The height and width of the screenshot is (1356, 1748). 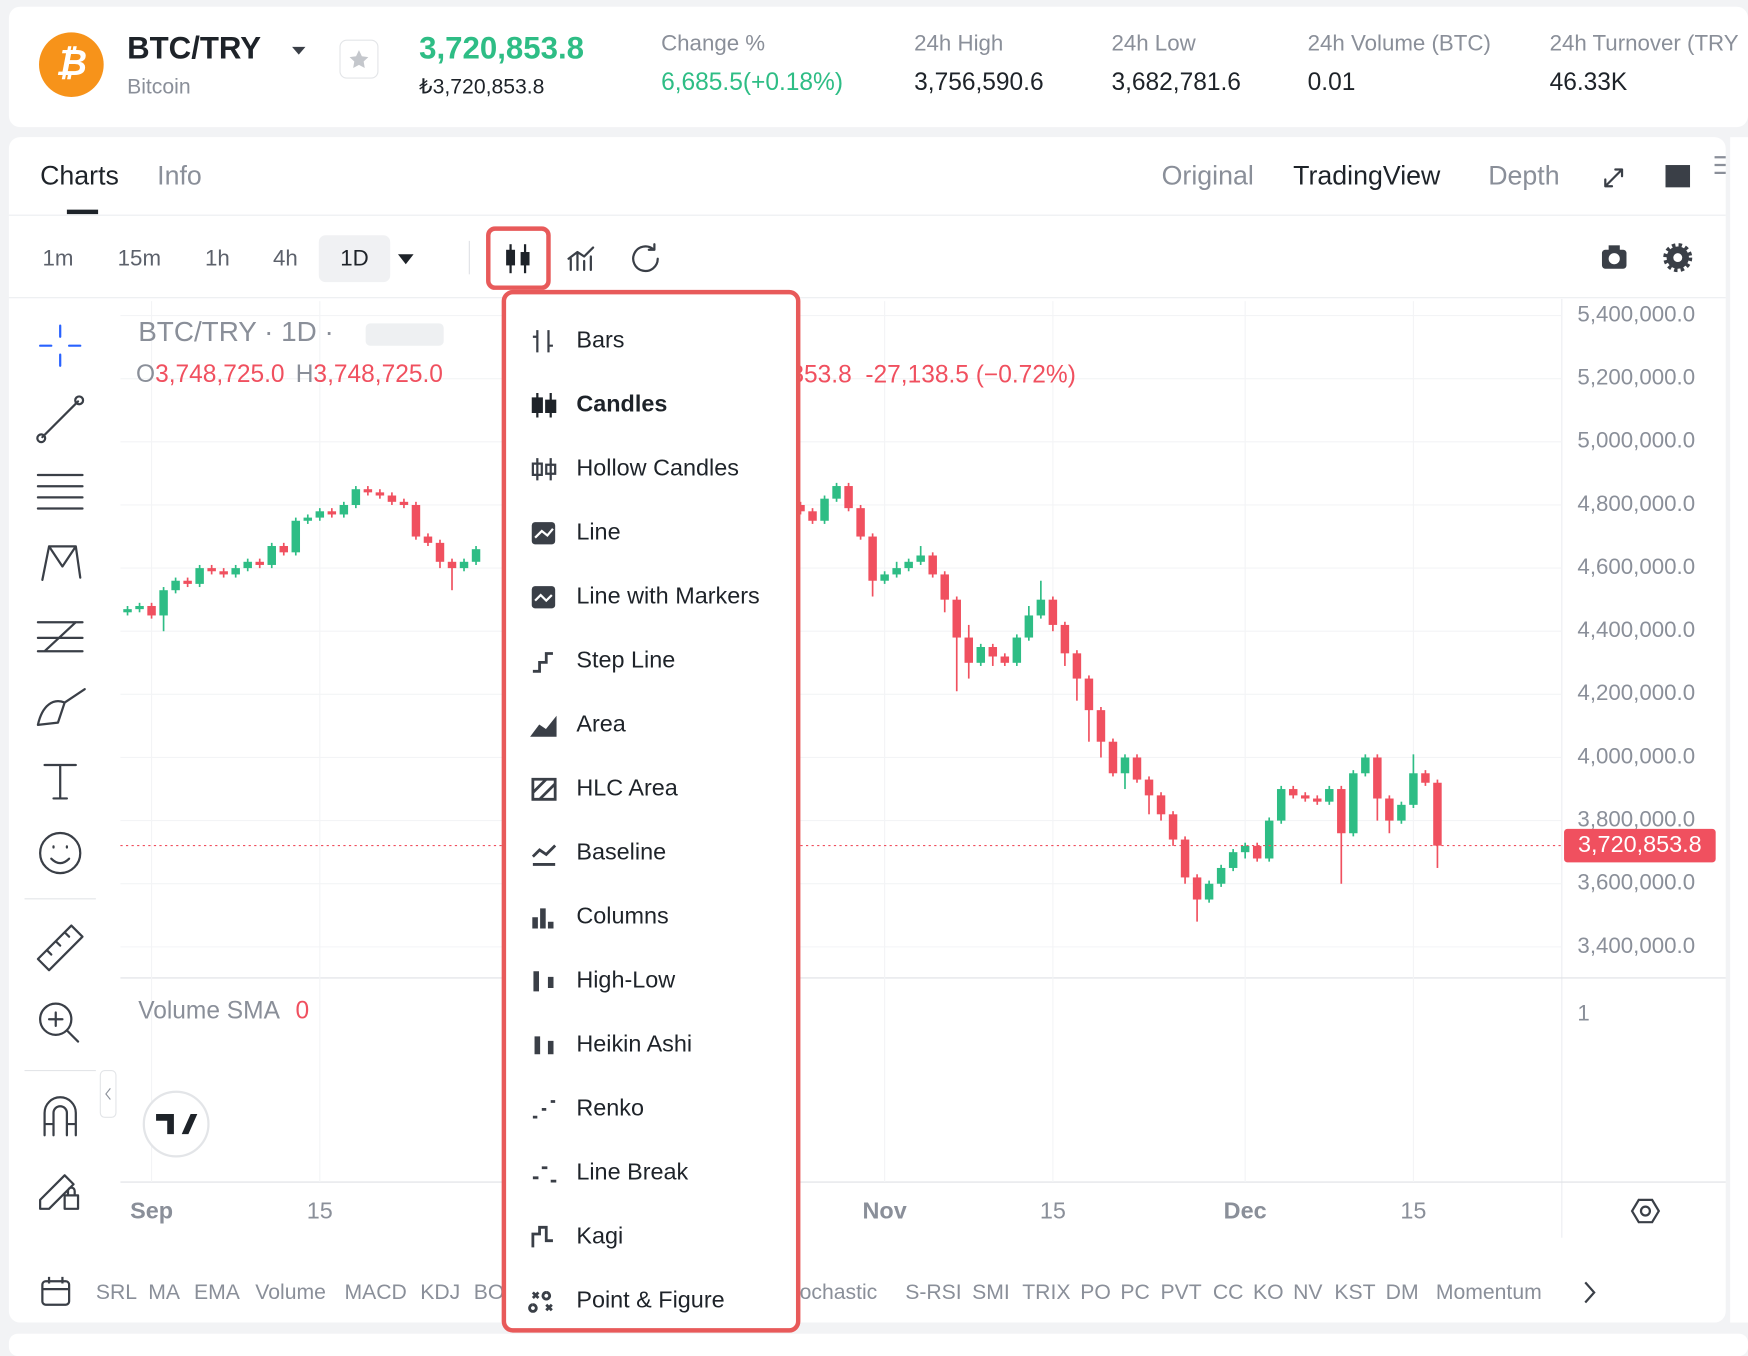 I want to click on view-tab: Original, so click(x=1208, y=175).